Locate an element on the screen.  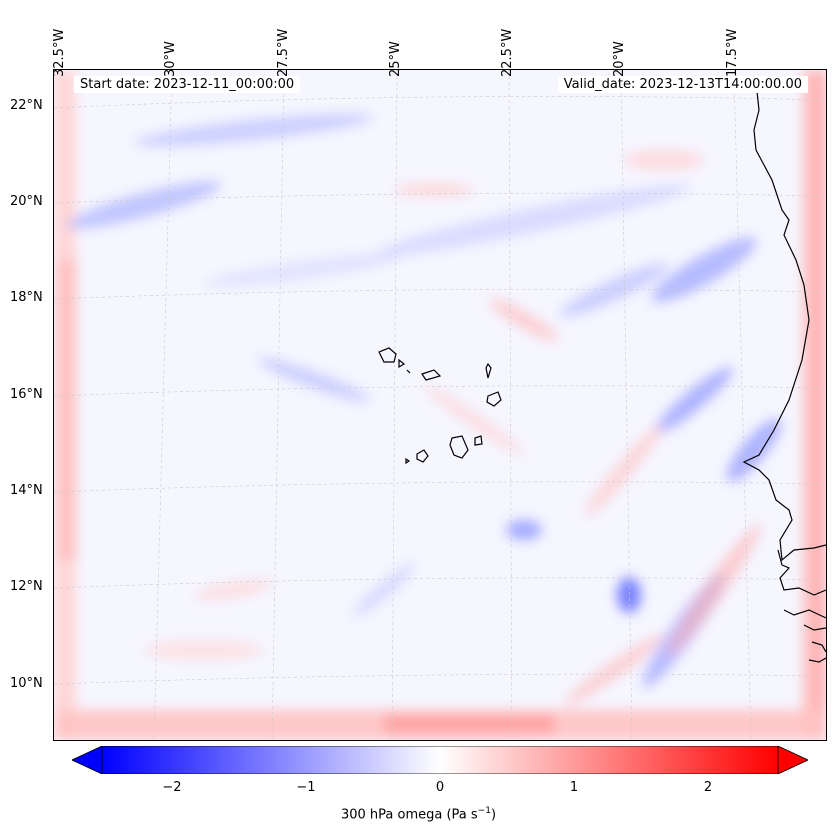
lon-label: 30°W is located at coordinates (170, 59).